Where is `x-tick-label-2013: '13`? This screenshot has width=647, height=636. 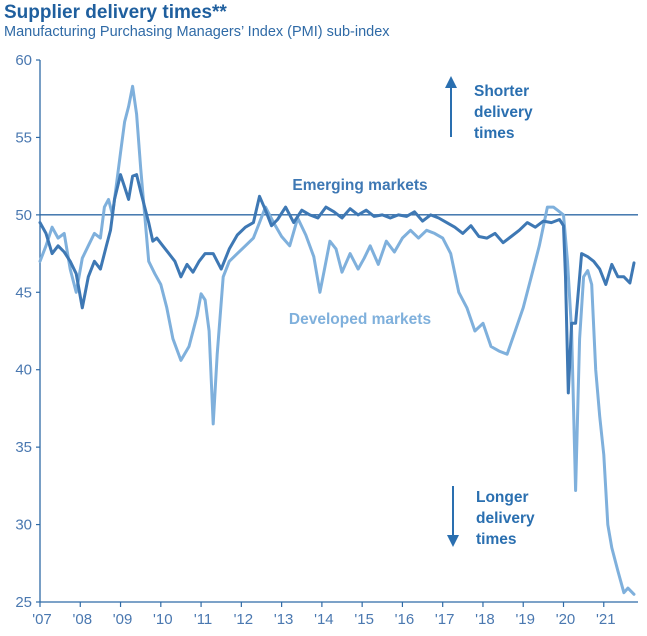 x-tick-label-2013: '13 is located at coordinates (284, 619).